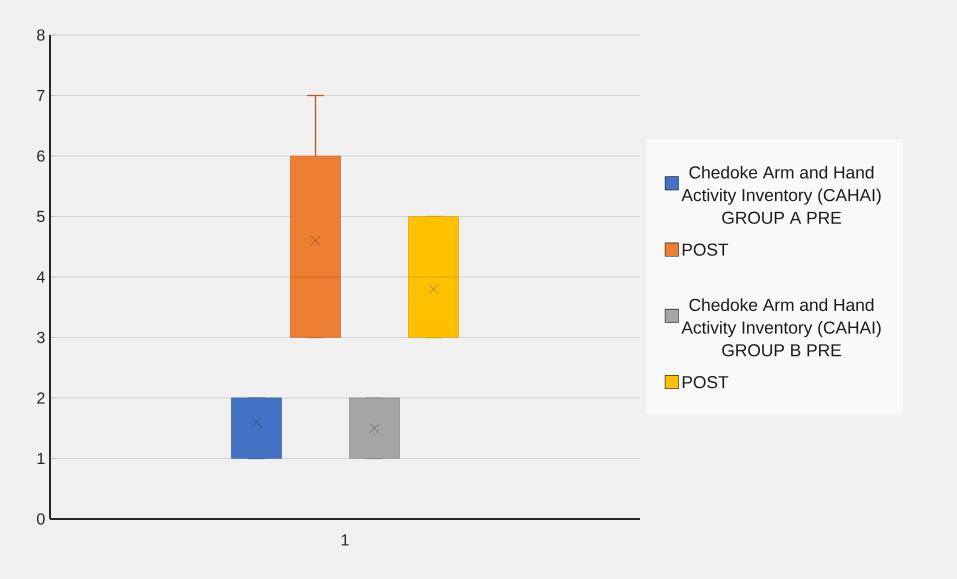 The image size is (957, 579). What do you see at coordinates (41, 216) in the screenshot?
I see `y-tick-label: 5` at bounding box center [41, 216].